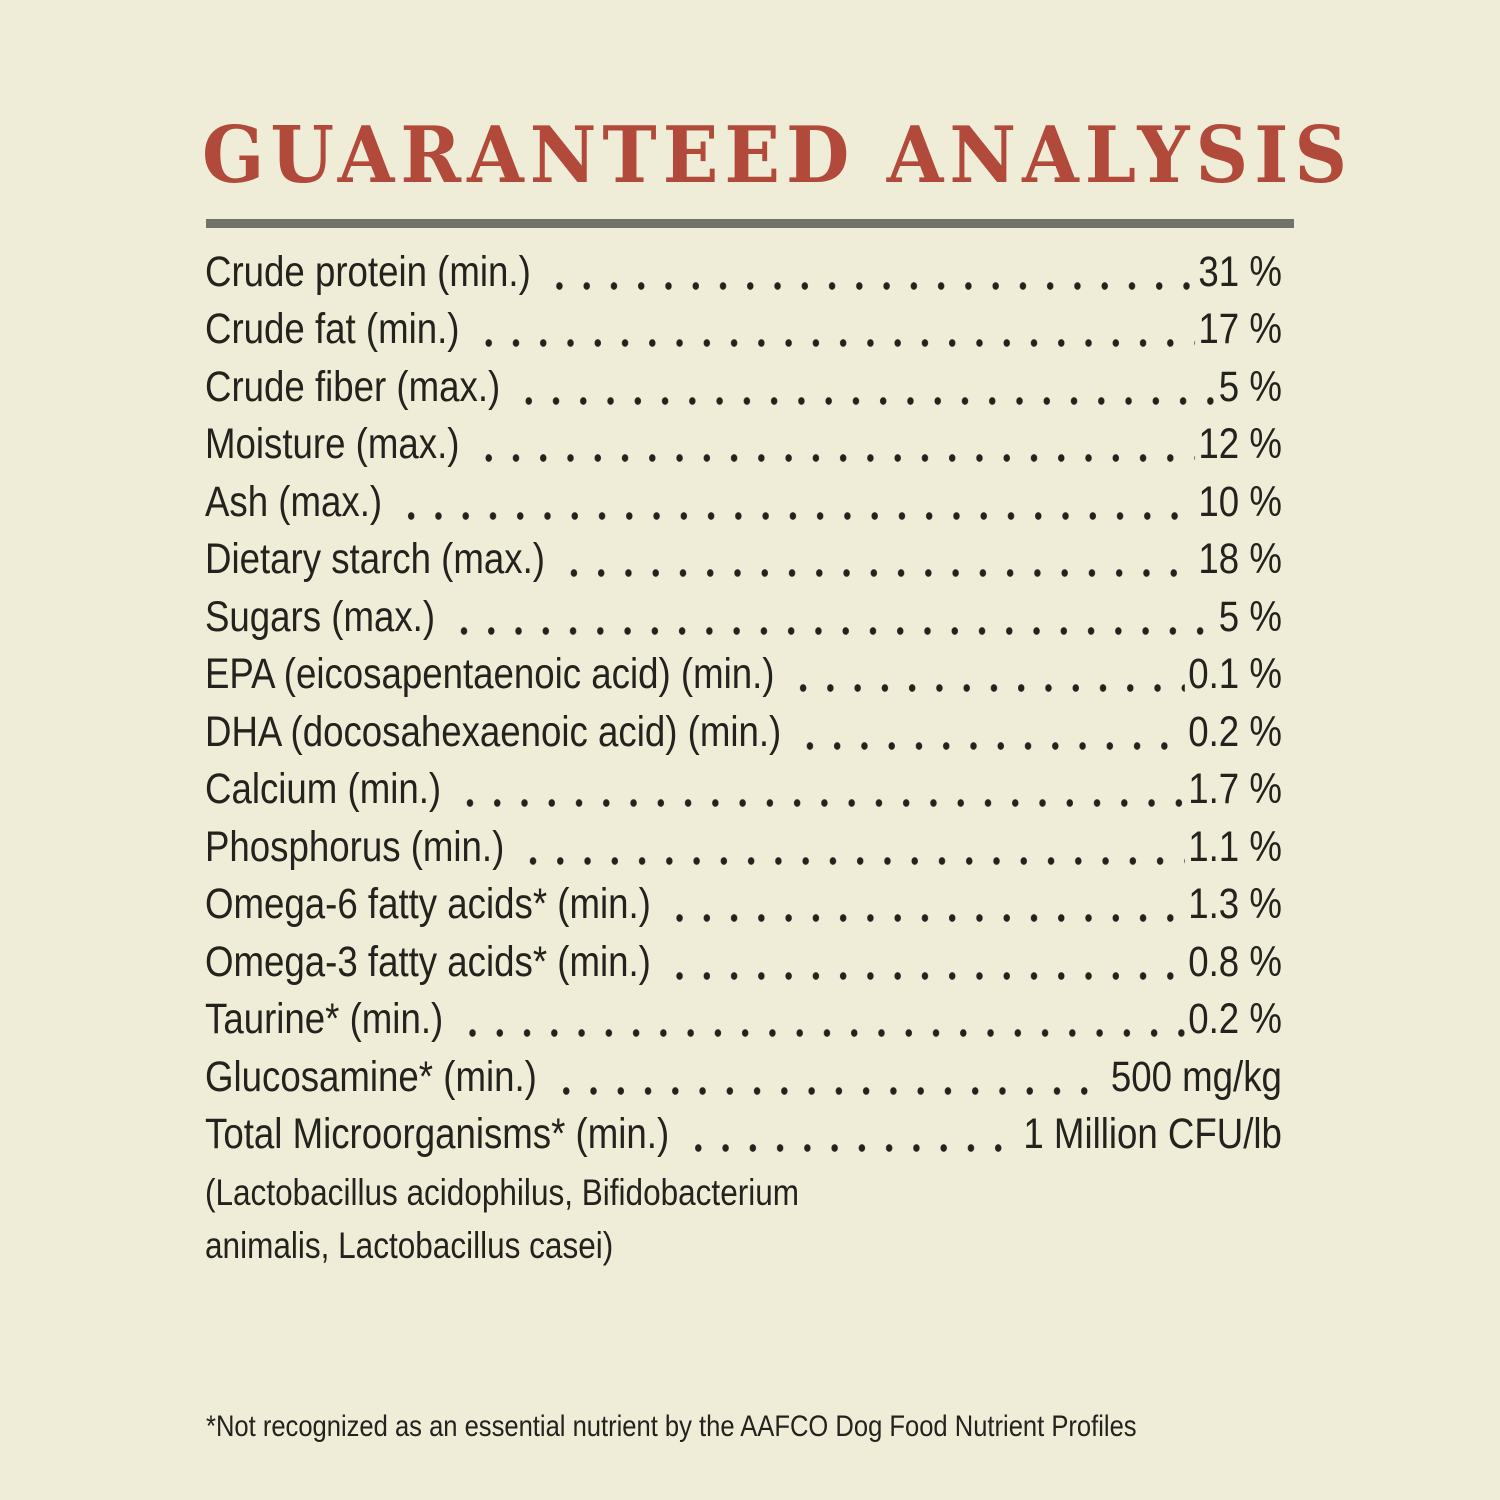 This screenshot has width=1500, height=1500. Describe the element at coordinates (1152, 1134) in the screenshot. I see `nutrient-value: 1 Million CFU/lb` at that location.